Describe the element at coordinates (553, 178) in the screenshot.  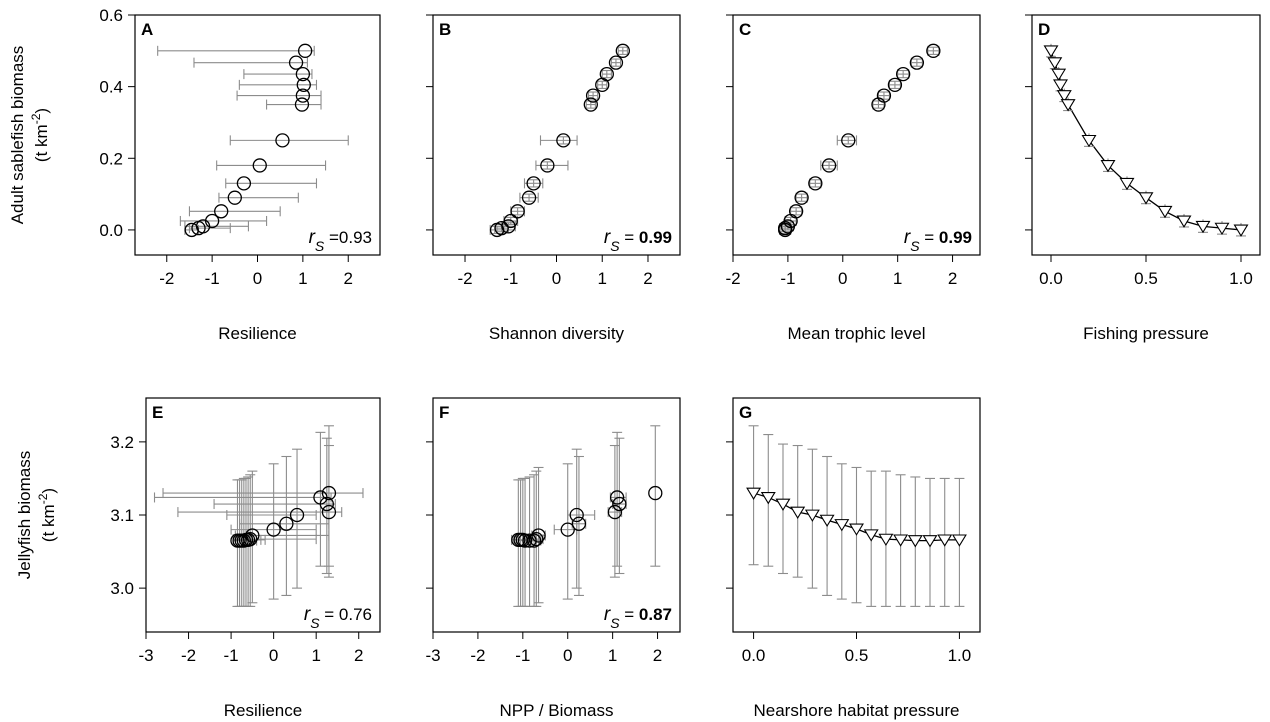
I see `panel-b: -2 -1 0 1 2 Shannon diversity BrS = 0.99` at that location.